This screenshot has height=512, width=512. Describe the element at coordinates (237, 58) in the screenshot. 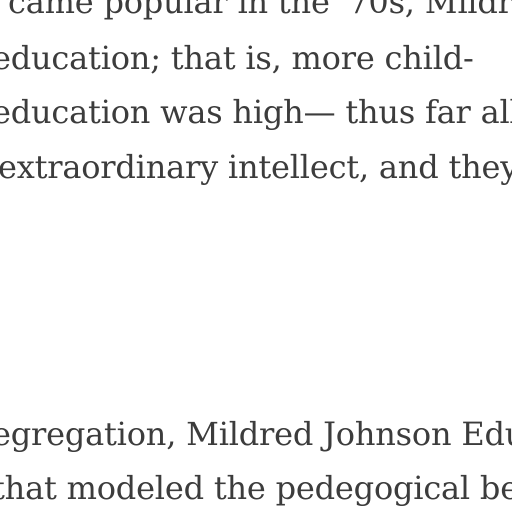

I see `paragraph-1-line-2: education; that is, more child-` at that location.